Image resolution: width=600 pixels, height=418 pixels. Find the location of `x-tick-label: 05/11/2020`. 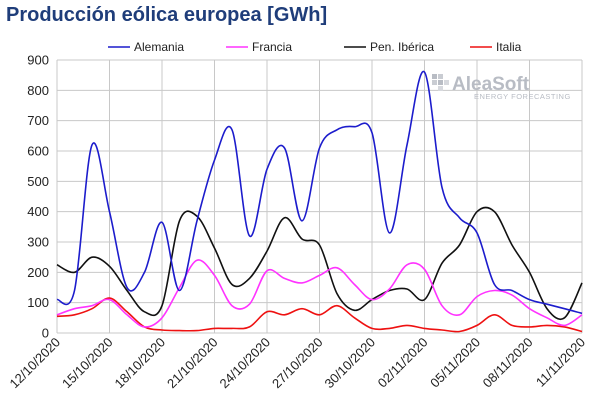

x-tick-label: 05/11/2020 is located at coordinates (455, 363).